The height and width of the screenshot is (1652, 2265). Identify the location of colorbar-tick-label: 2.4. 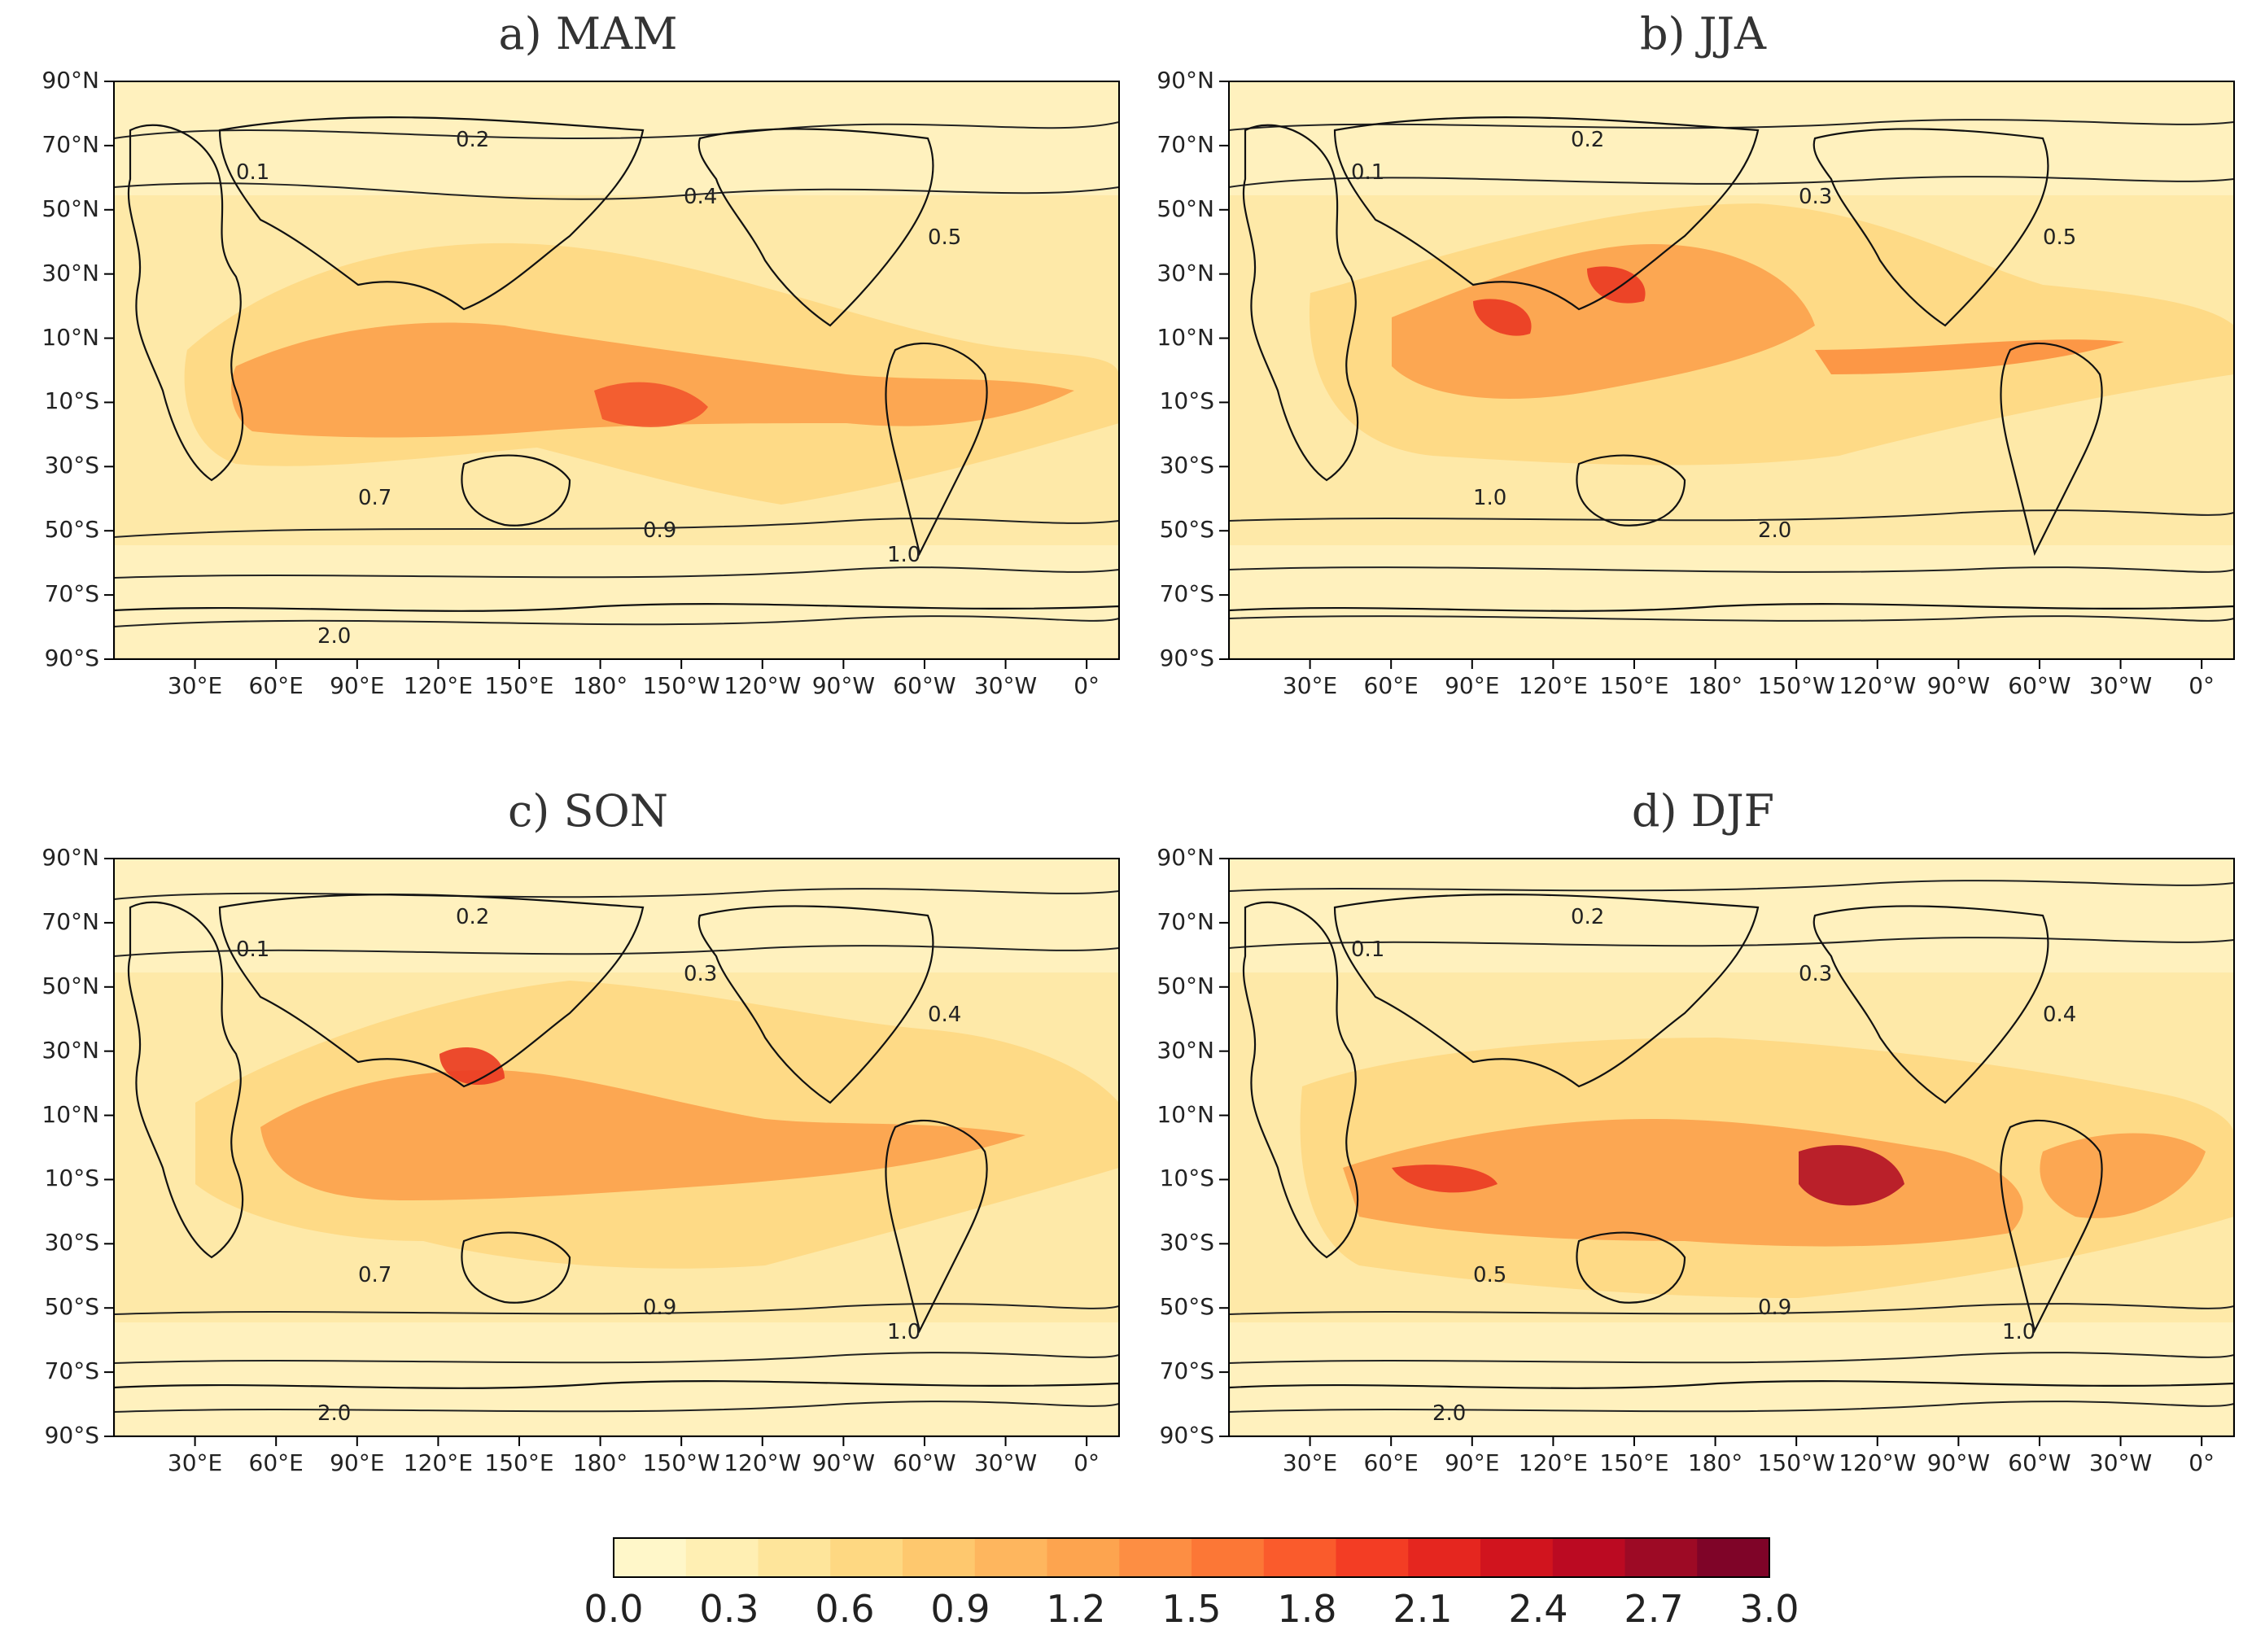
(1538, 1609).